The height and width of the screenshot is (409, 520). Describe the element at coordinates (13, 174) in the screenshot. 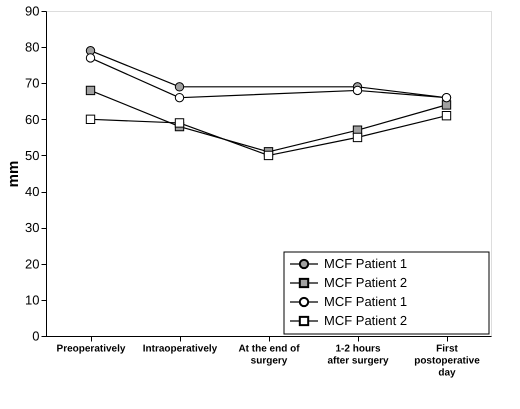

I see `y-axis-title: mm` at that location.